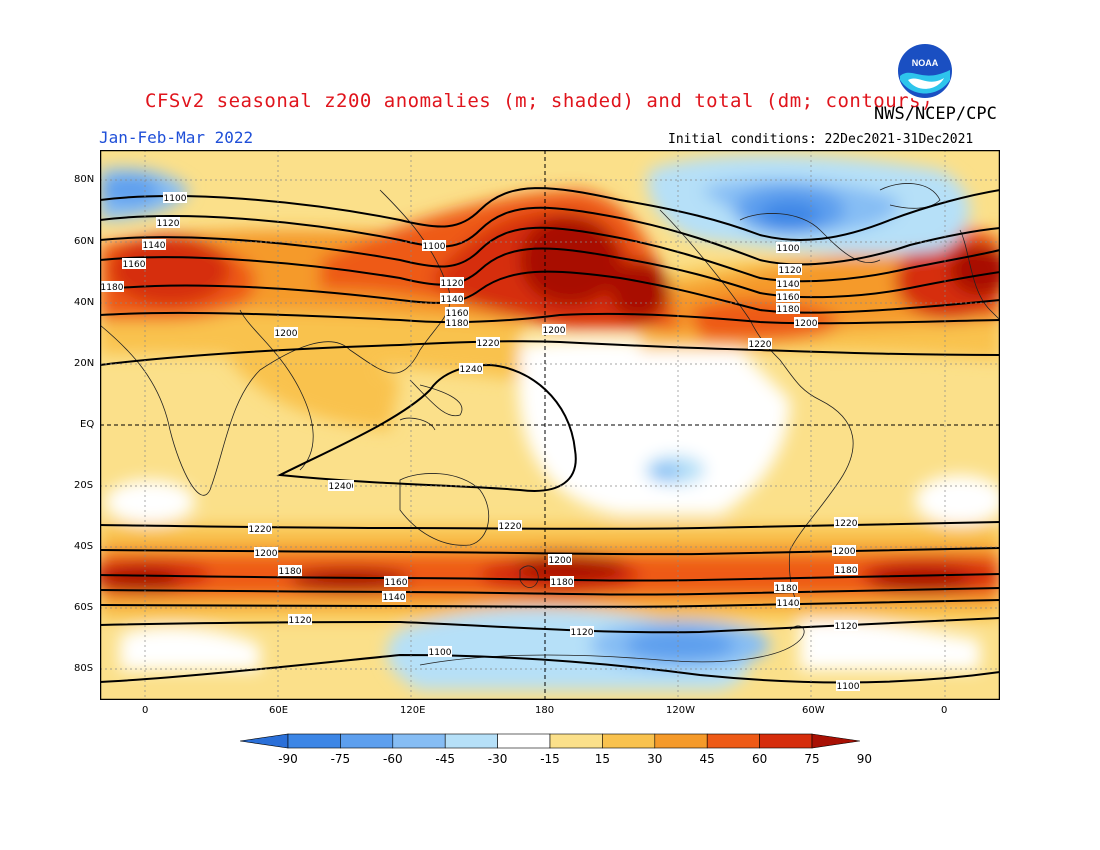  Describe the element at coordinates (392, 759) in the screenshot. I see `colorbar-label: -60` at that location.